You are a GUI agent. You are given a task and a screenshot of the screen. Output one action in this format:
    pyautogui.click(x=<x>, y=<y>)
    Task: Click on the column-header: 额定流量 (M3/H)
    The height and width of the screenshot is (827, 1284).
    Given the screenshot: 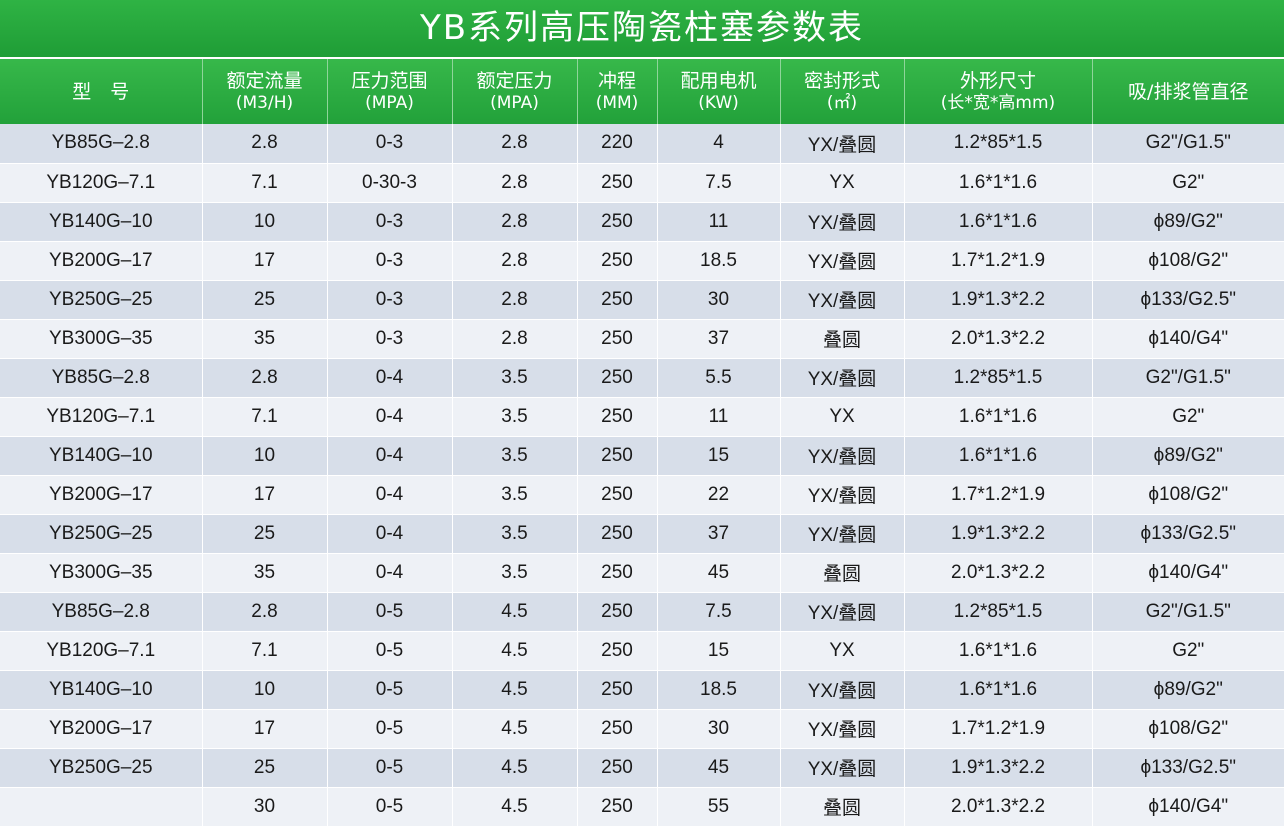 What is the action you would take?
    pyautogui.click(x=265, y=90)
    